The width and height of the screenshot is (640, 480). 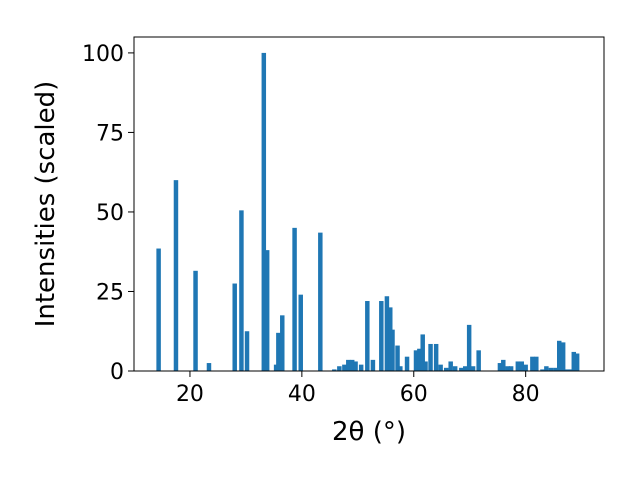 What do you see at coordinates (526, 394) in the screenshot?
I see `x-tick-label: 80` at bounding box center [526, 394].